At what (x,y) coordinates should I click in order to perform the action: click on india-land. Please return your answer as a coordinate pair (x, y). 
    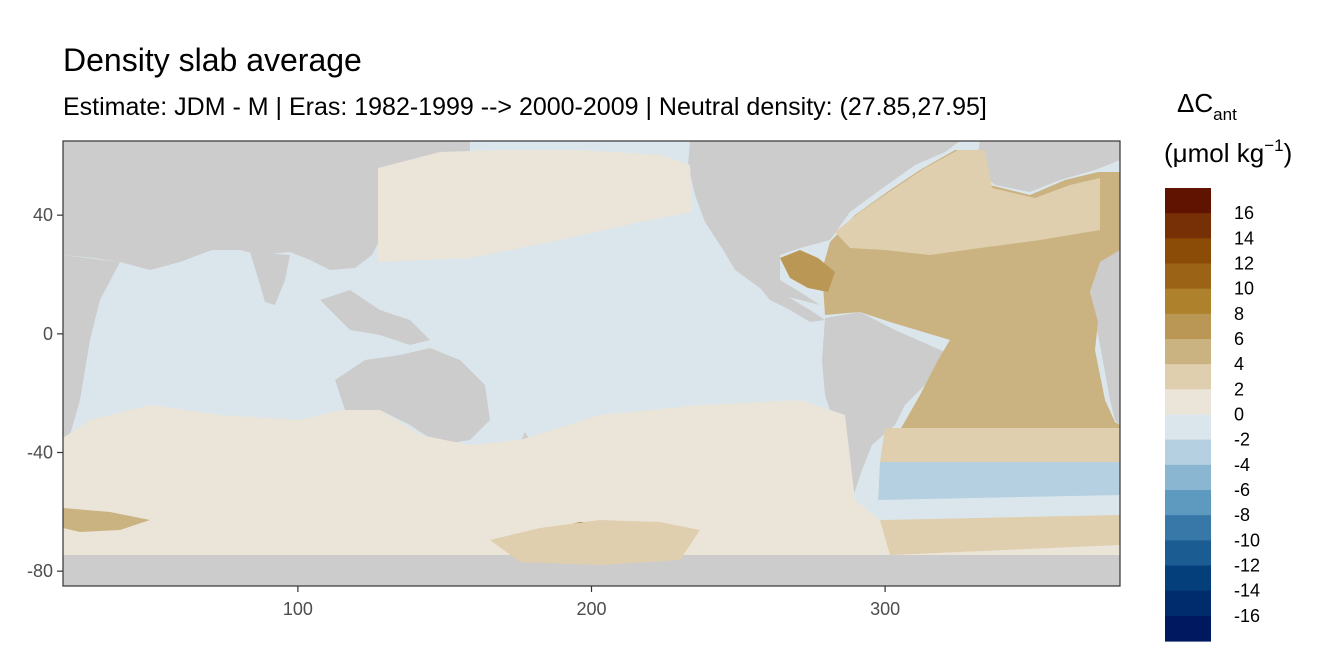
    Looking at the image, I should click on (270, 278).